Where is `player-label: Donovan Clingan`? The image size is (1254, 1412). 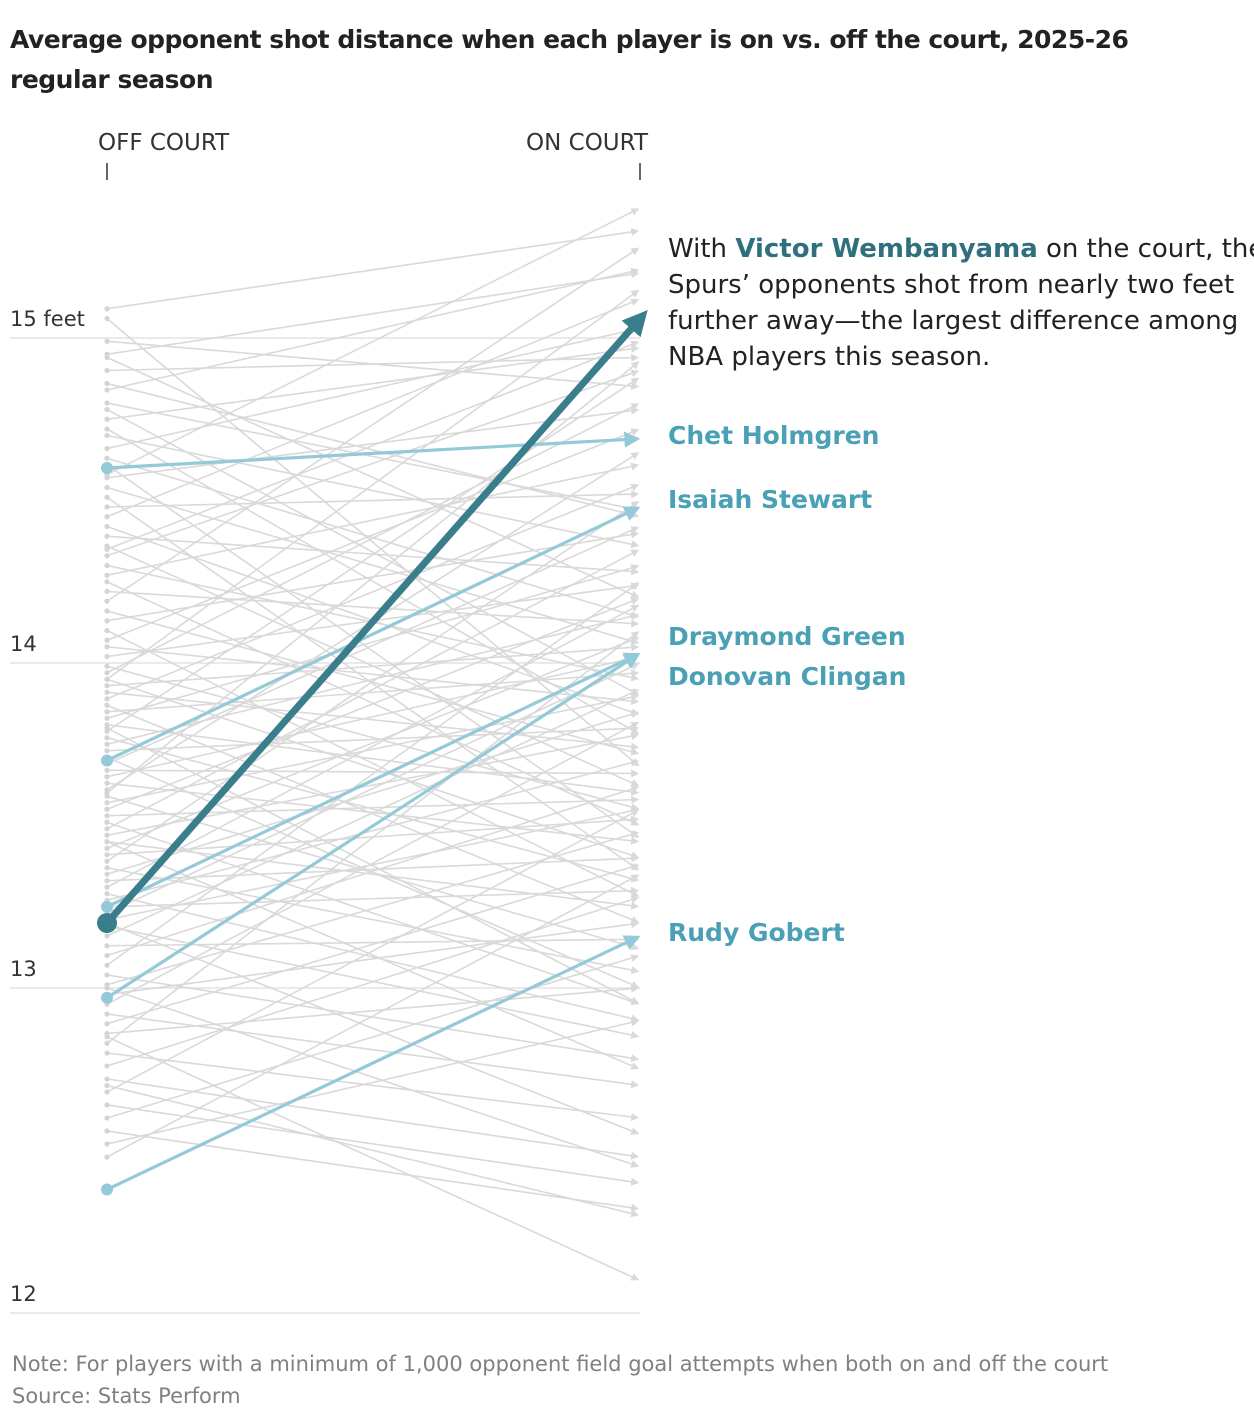
player-label: Donovan Clingan is located at coordinates (787, 676).